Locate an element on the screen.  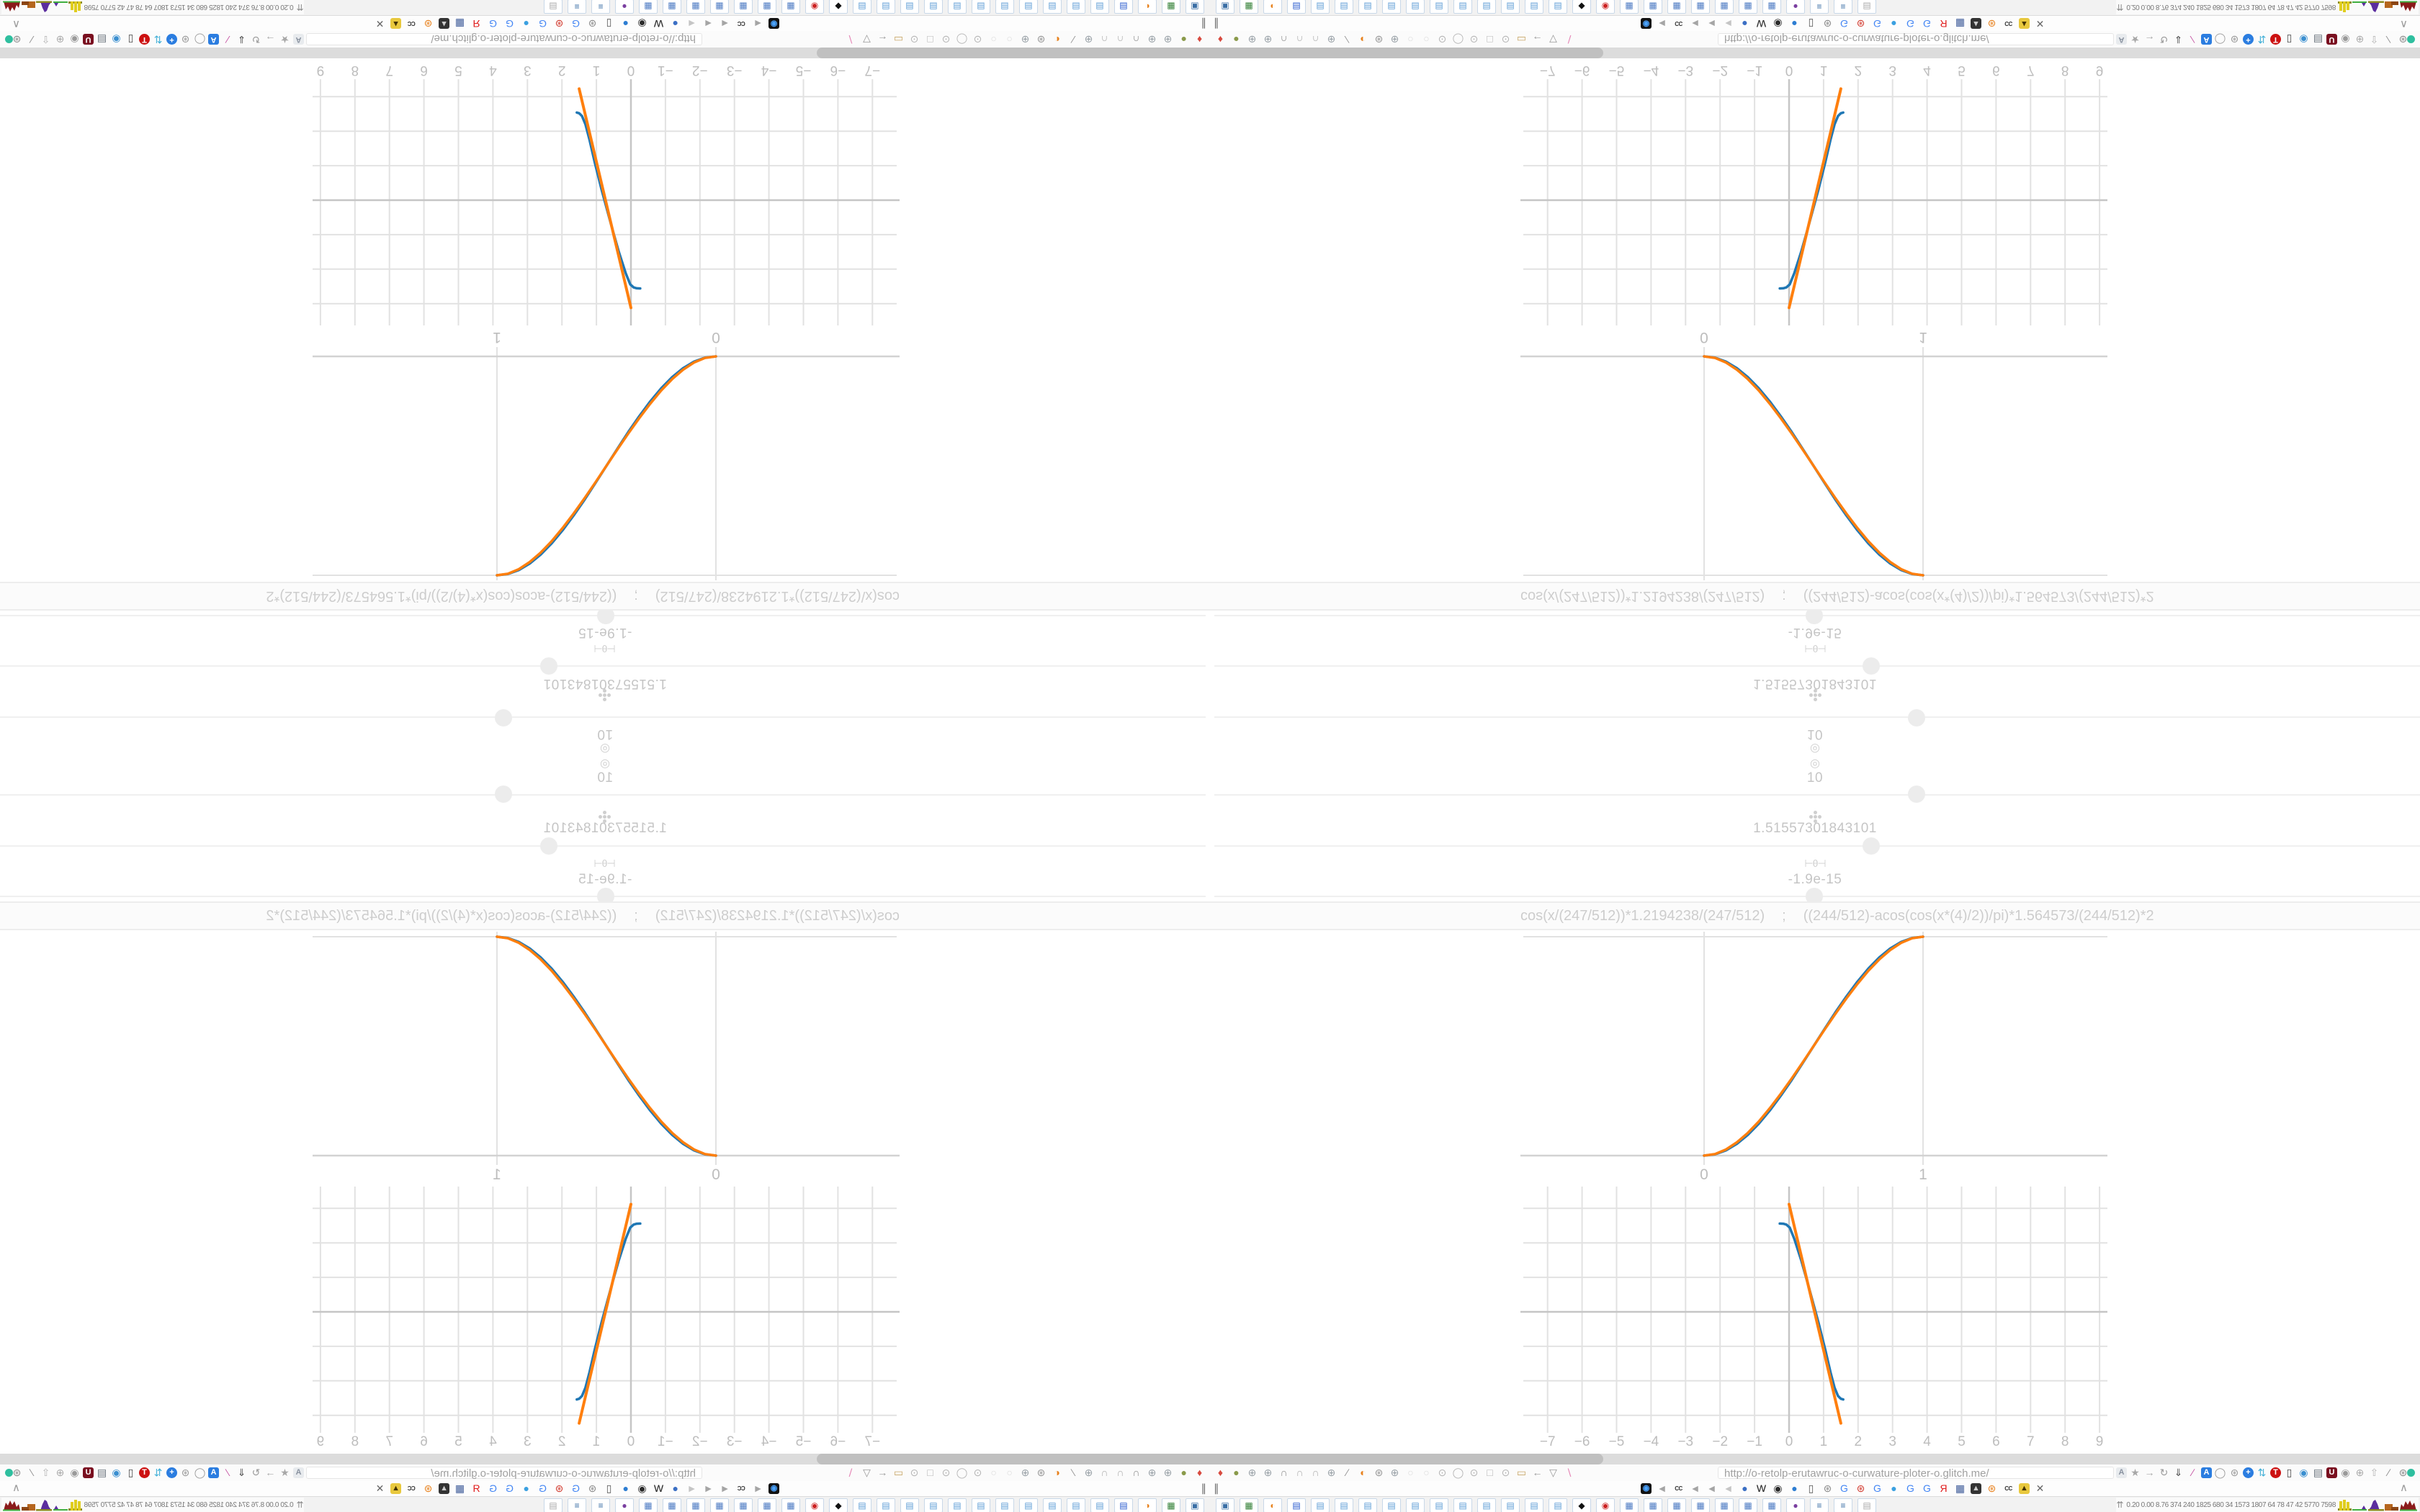
hourglass-icon: ✕ is located at coordinates (2040, 24).